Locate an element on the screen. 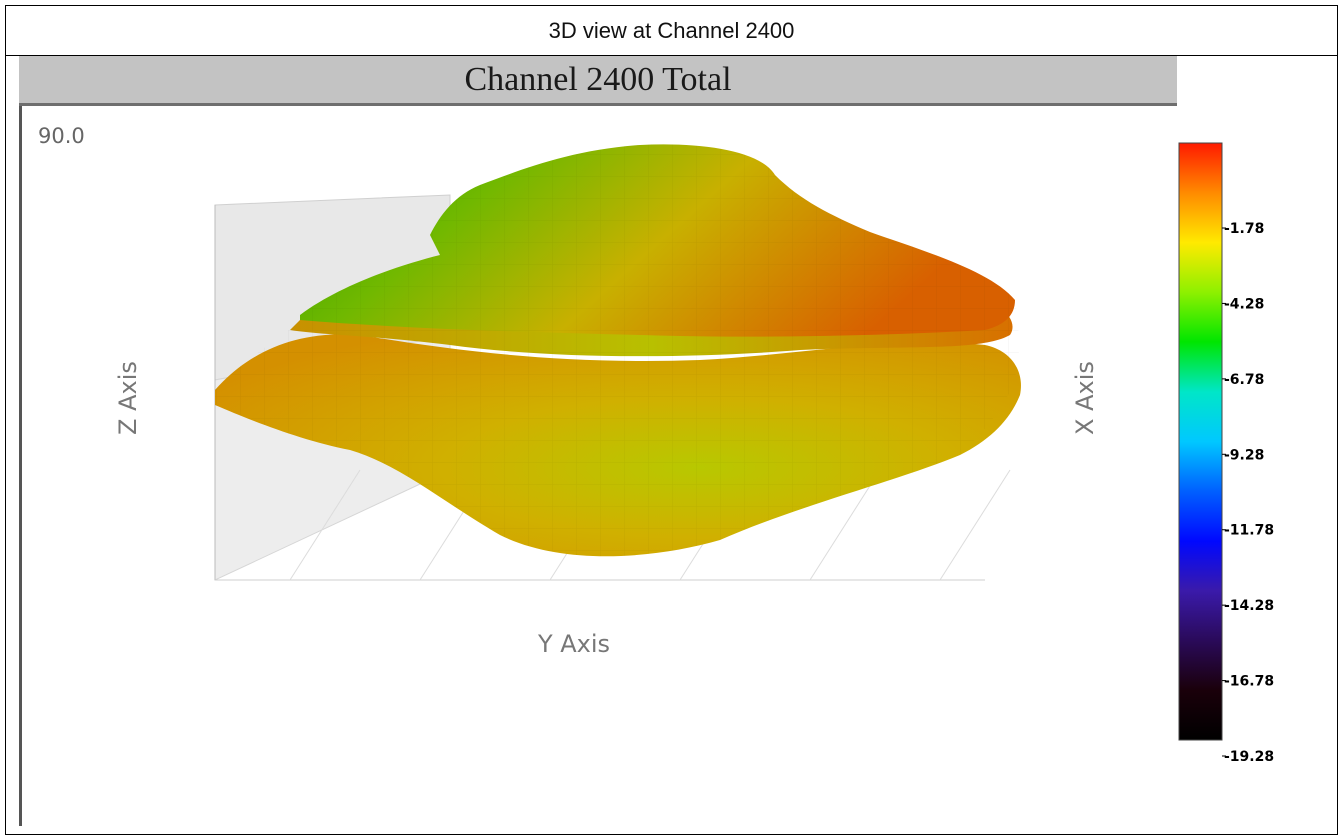 The image size is (1344, 835). colorbar-tick-label: -4.28 is located at coordinates (1244, 304).